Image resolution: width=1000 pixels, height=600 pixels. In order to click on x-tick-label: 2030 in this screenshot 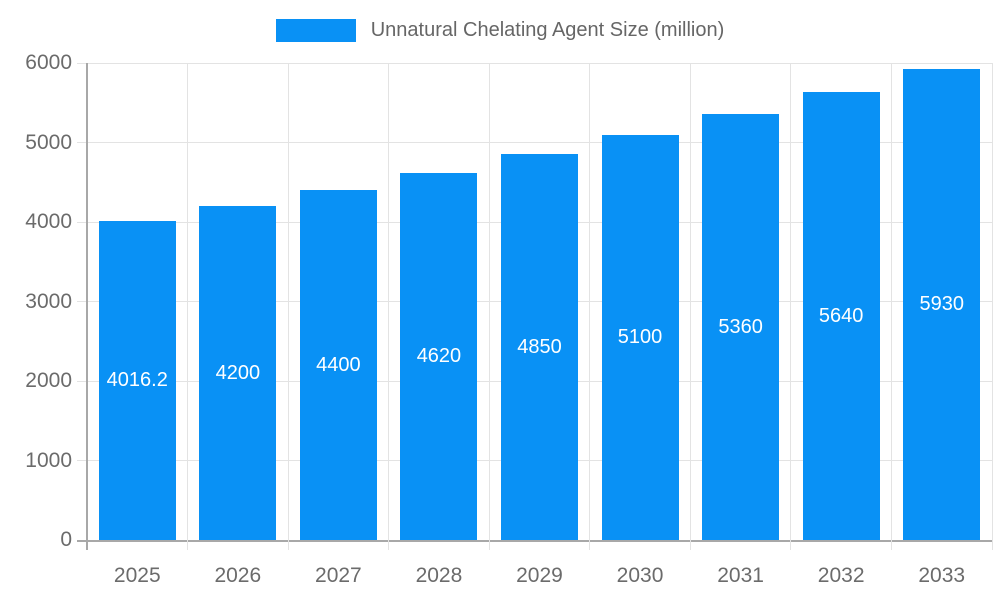, I will do `click(640, 575)`.